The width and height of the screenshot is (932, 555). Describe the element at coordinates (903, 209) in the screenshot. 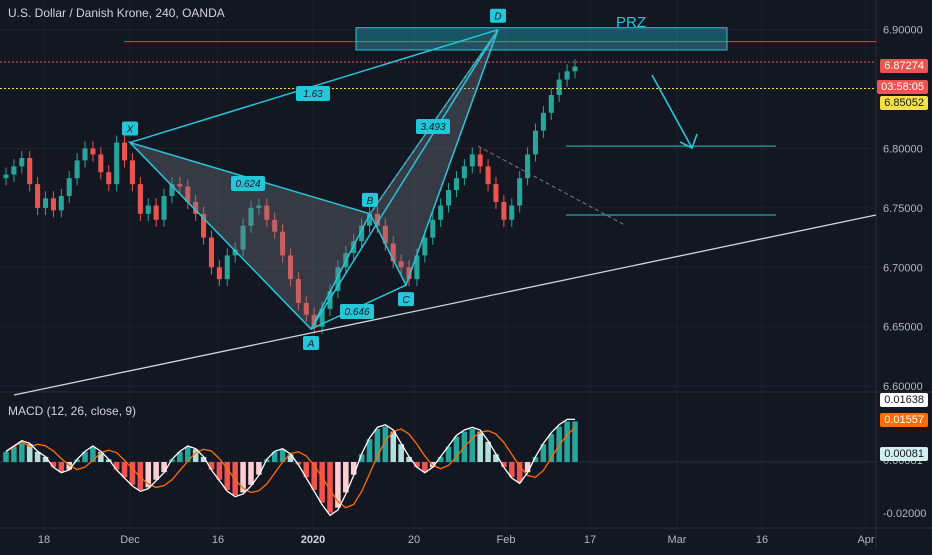

I see `y-tick-label: 6.75000` at that location.